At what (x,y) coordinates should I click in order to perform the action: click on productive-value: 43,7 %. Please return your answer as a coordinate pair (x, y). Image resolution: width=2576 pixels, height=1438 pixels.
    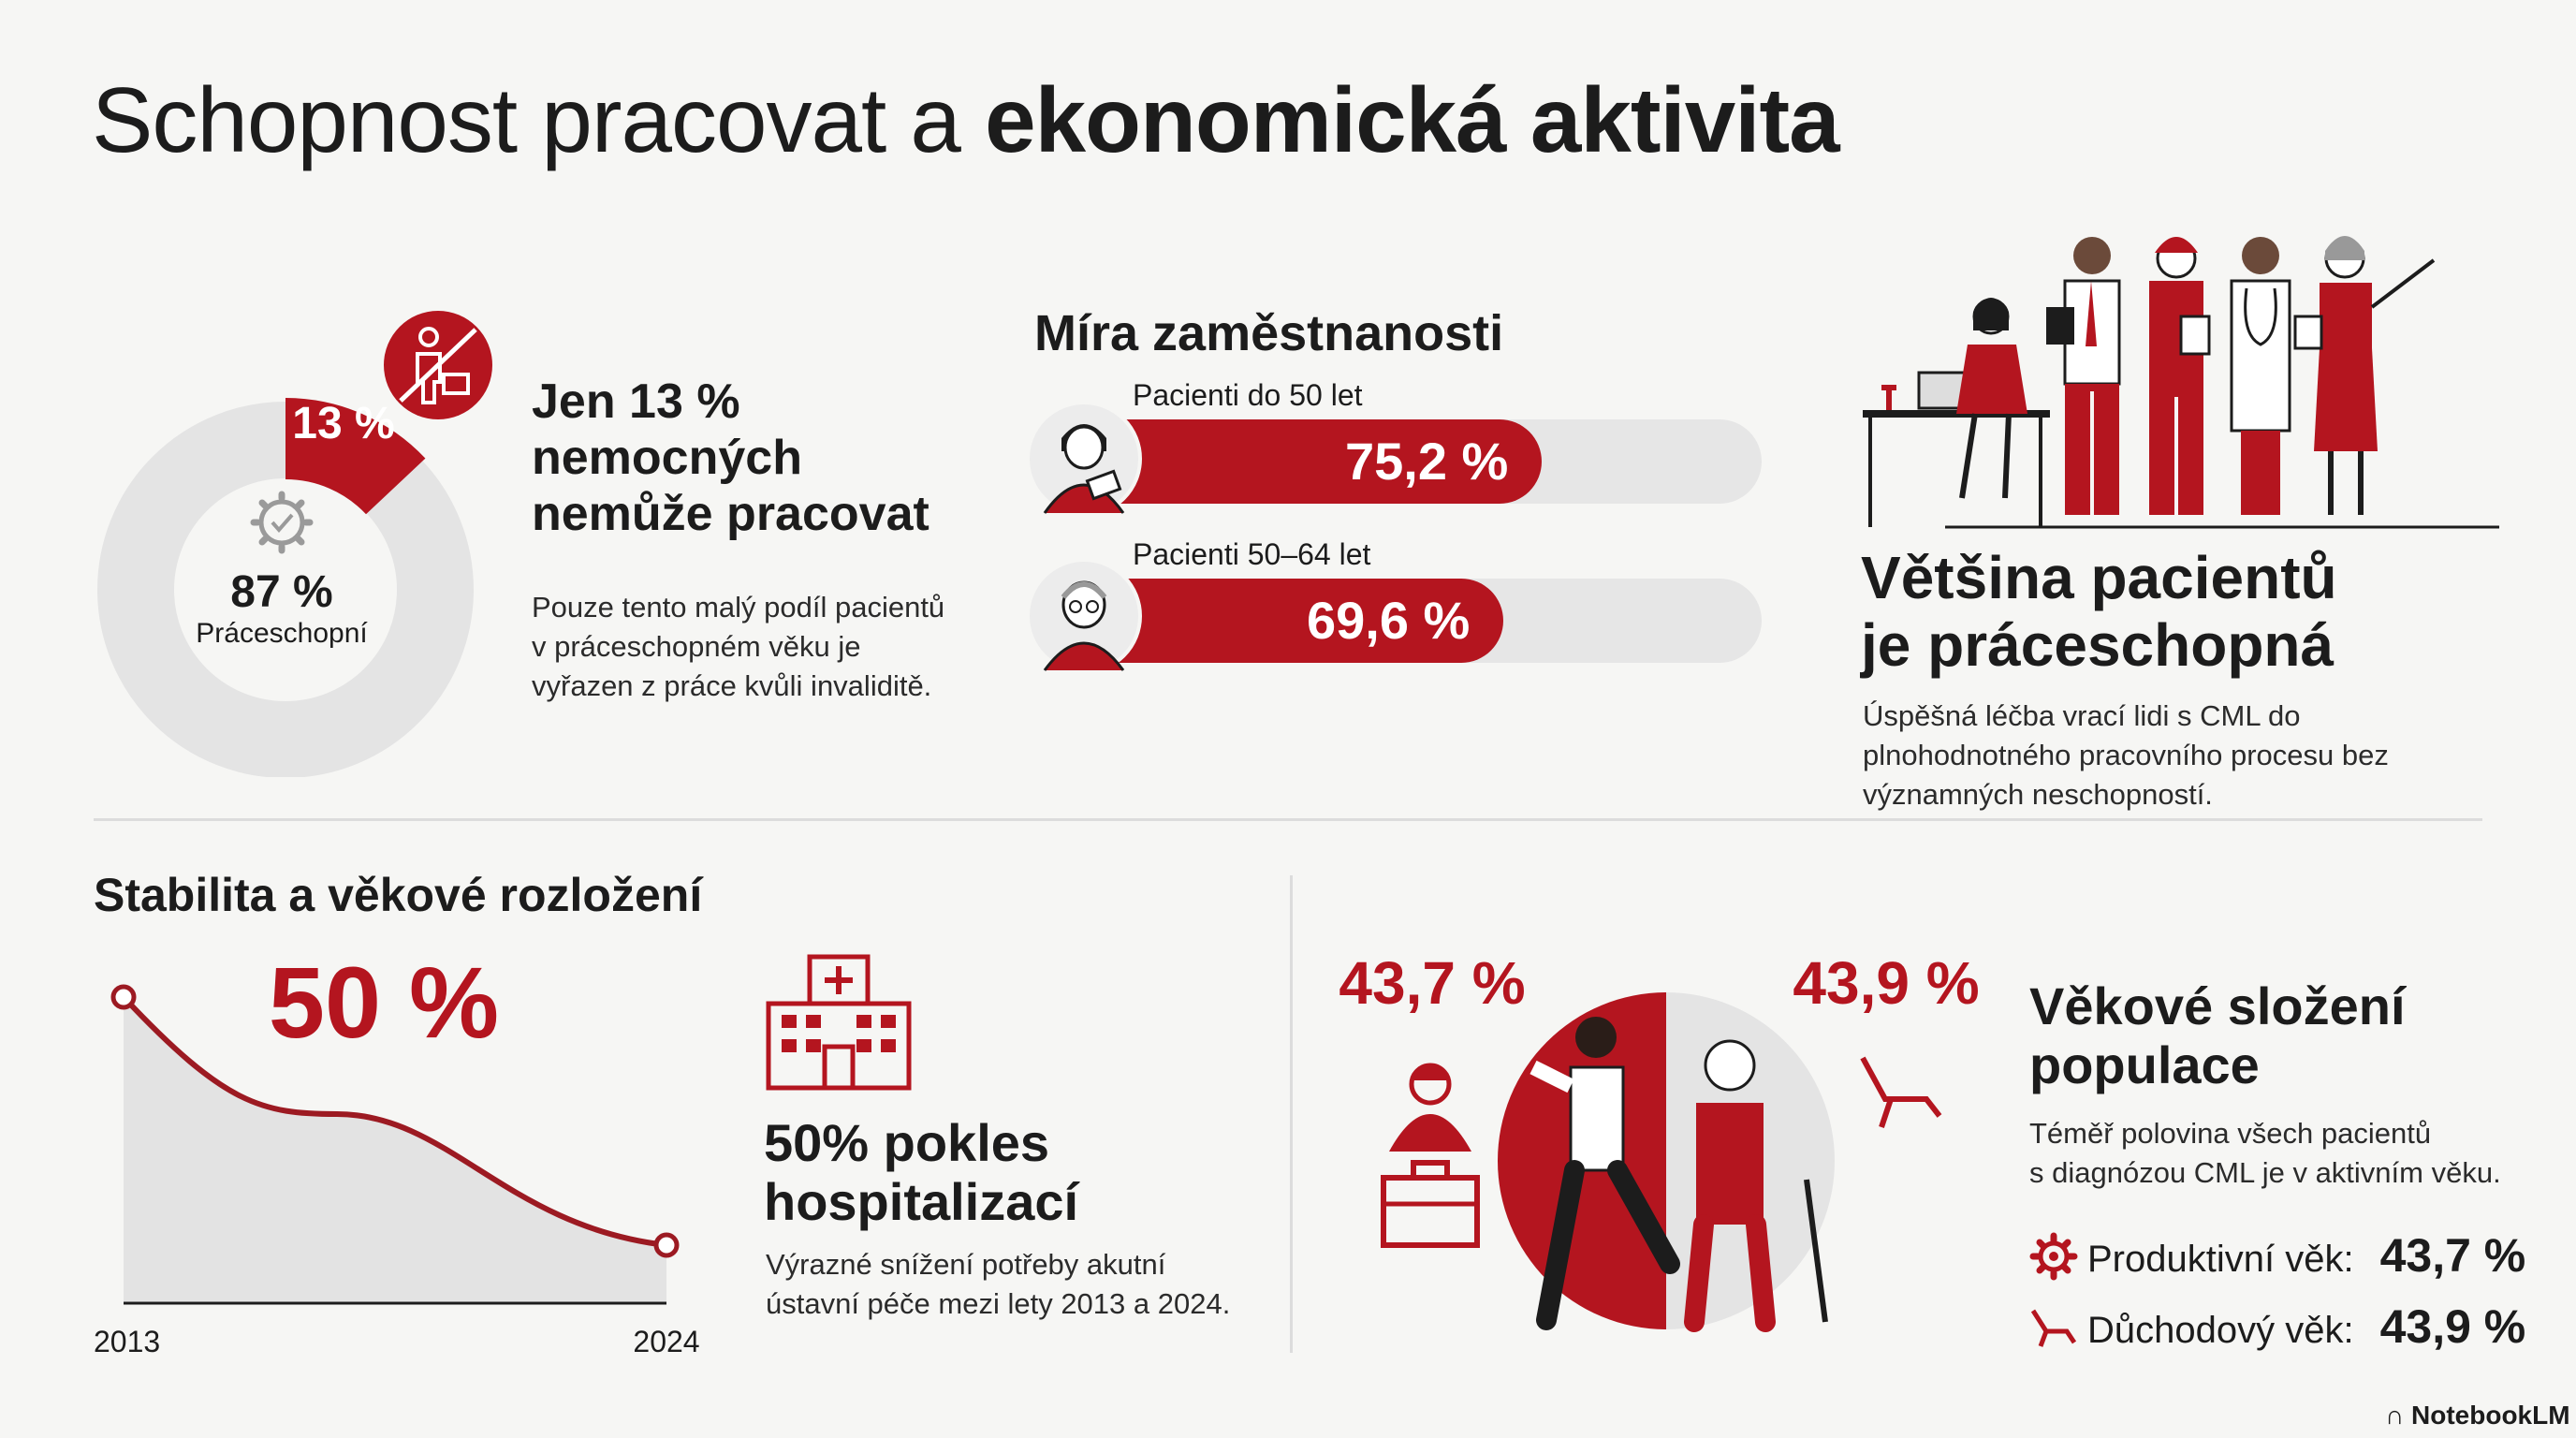
    Looking at the image, I should click on (2452, 1255).